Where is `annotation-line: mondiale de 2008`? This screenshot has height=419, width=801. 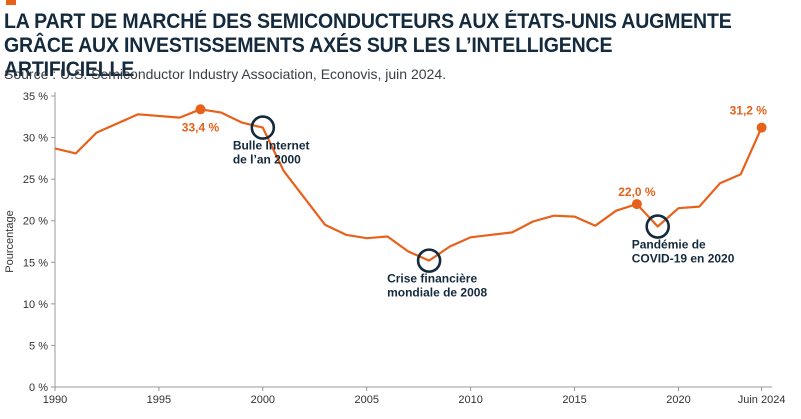 annotation-line: mondiale de 2008 is located at coordinates (437, 293).